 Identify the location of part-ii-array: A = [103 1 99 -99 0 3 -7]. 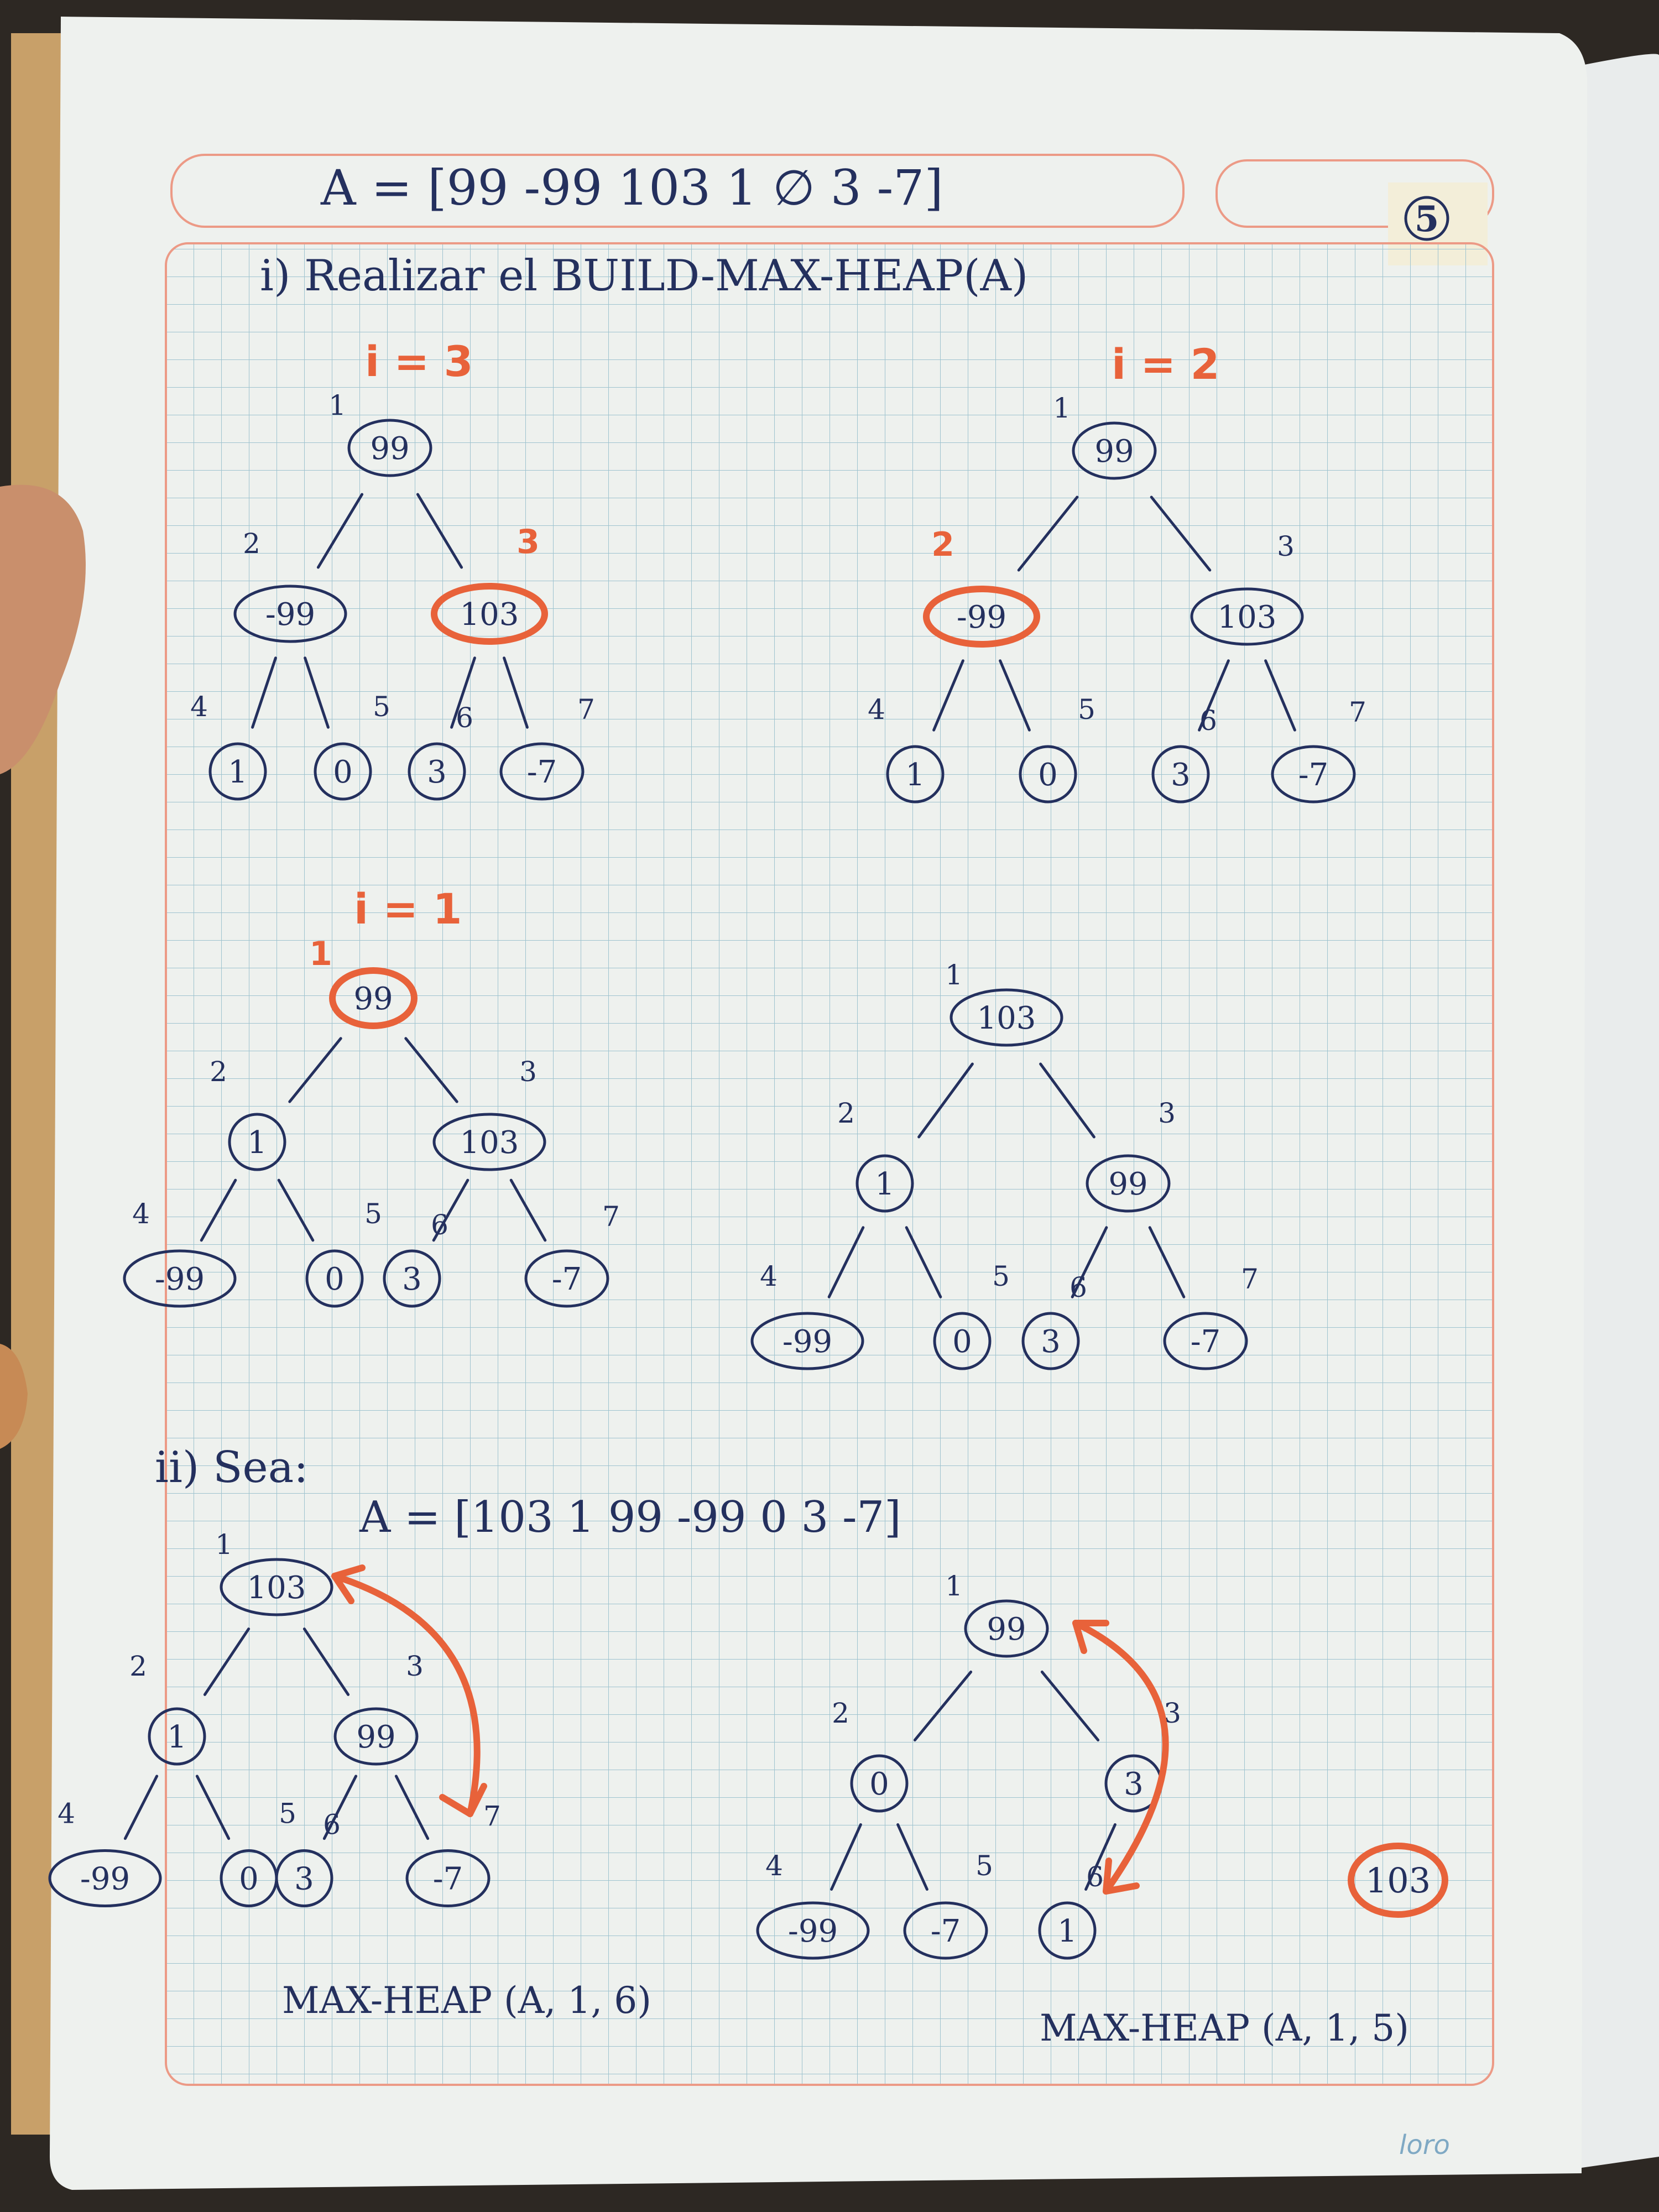
(630, 1518).